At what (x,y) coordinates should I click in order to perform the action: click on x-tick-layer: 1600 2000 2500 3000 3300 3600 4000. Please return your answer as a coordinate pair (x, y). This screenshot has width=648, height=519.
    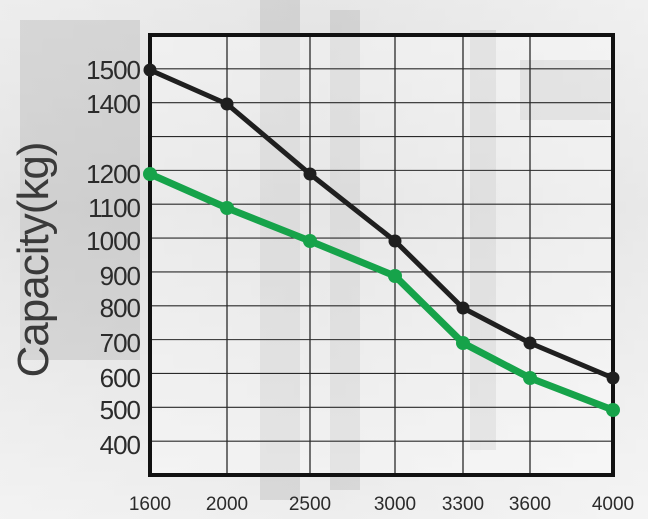
    Looking at the image, I should click on (381, 504).